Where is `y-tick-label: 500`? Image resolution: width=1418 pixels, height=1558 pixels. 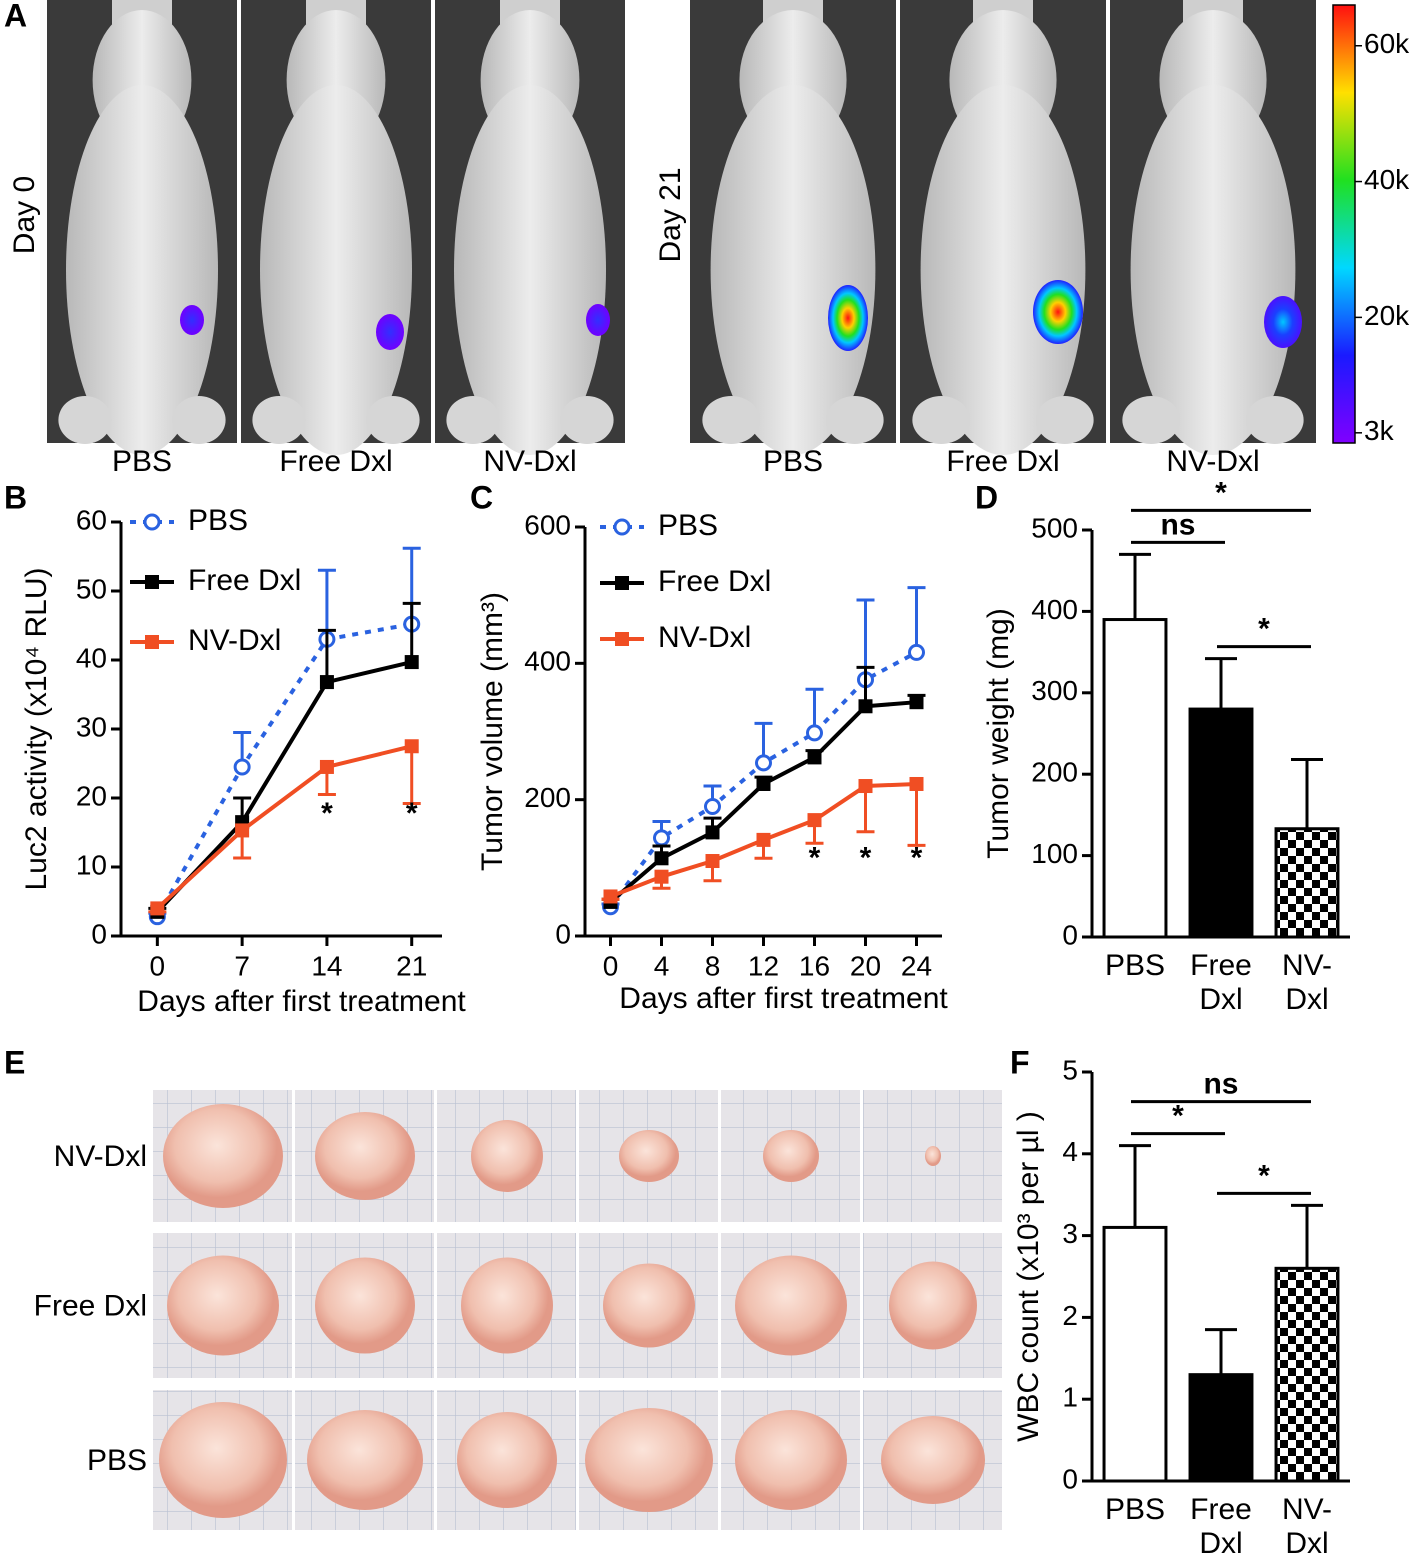 y-tick-label: 500 is located at coordinates (1054, 527).